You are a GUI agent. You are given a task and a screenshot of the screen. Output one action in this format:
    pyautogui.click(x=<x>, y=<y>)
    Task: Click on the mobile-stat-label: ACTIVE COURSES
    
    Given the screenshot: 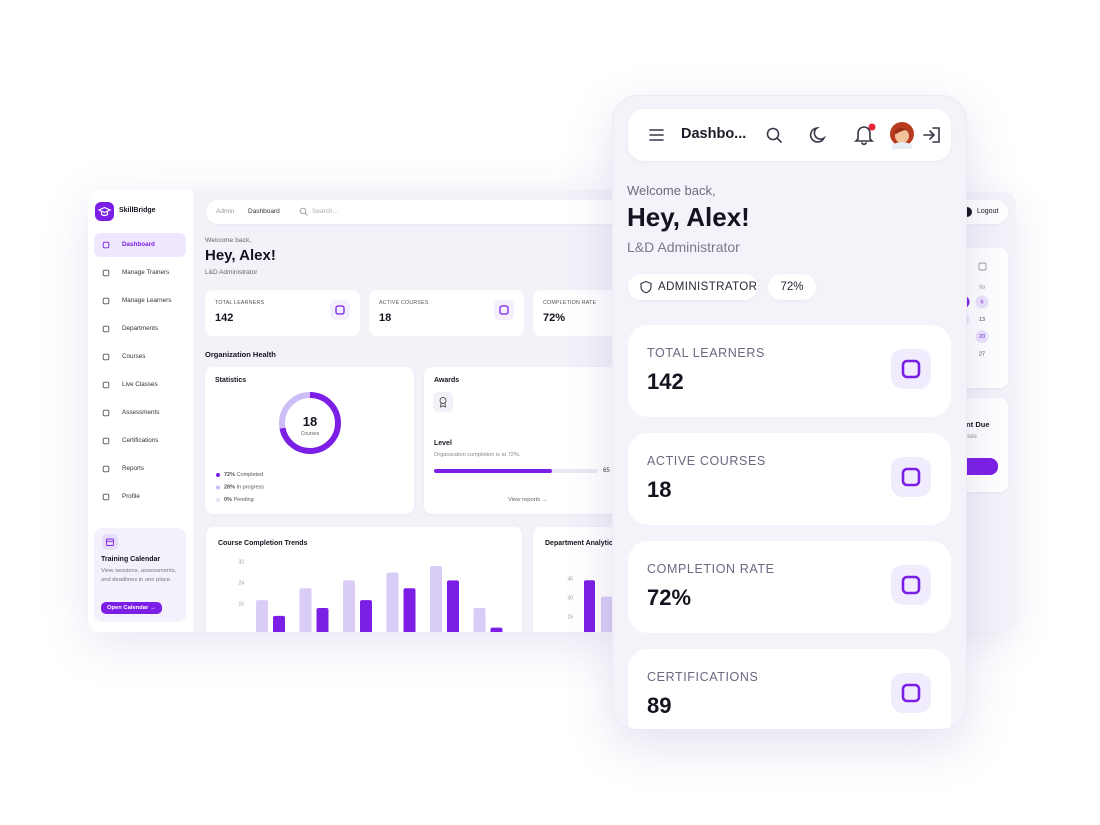 What is the action you would take?
    pyautogui.click(x=706, y=461)
    